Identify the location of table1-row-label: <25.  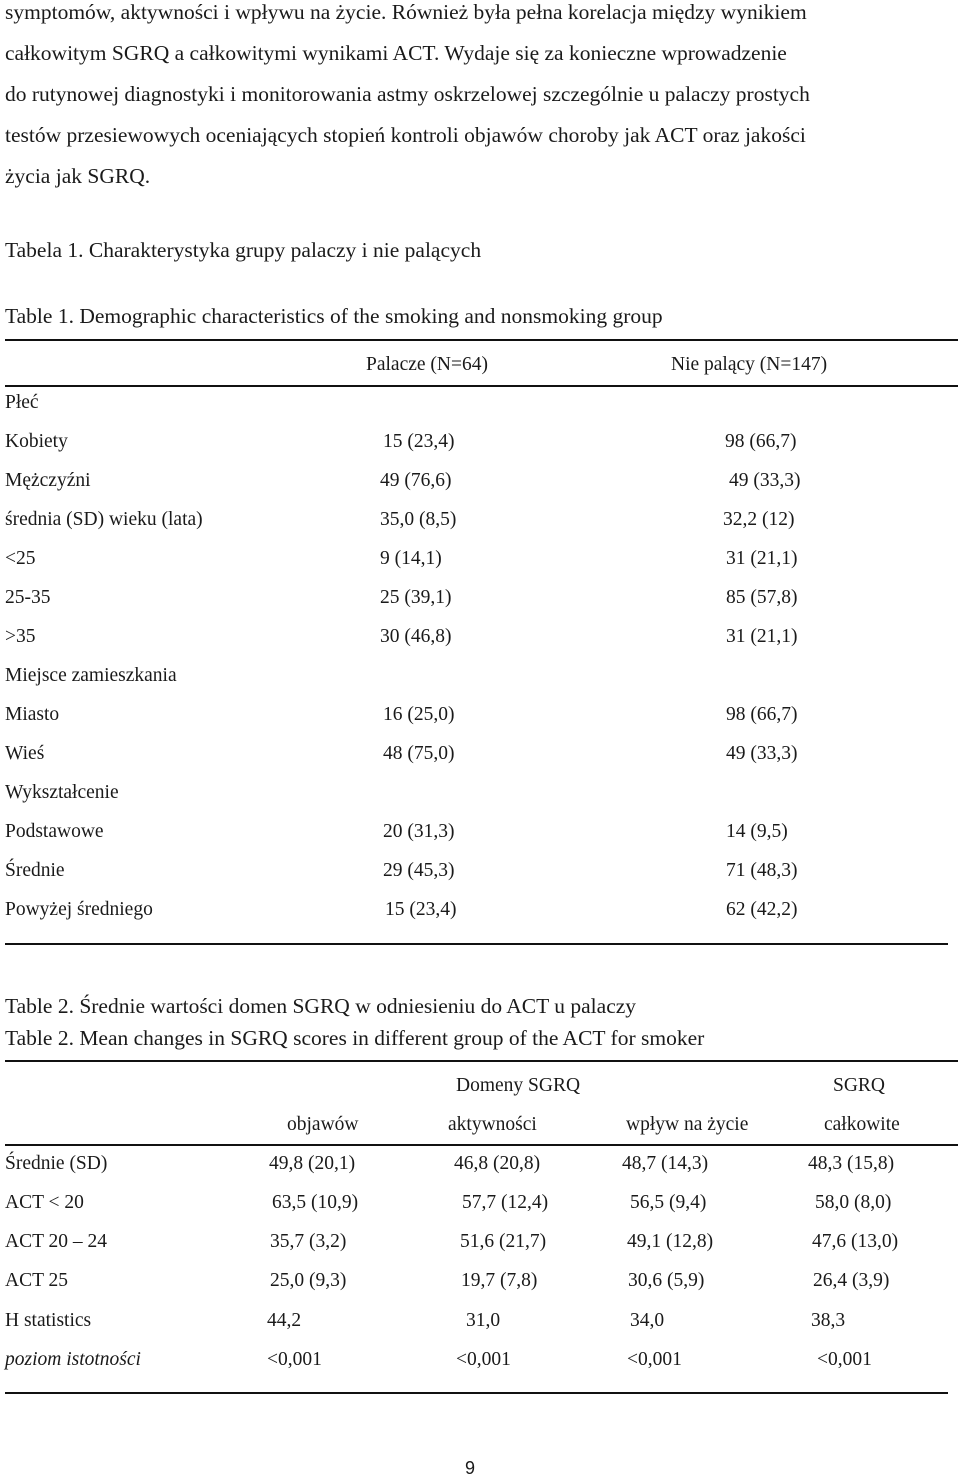
(20, 558).